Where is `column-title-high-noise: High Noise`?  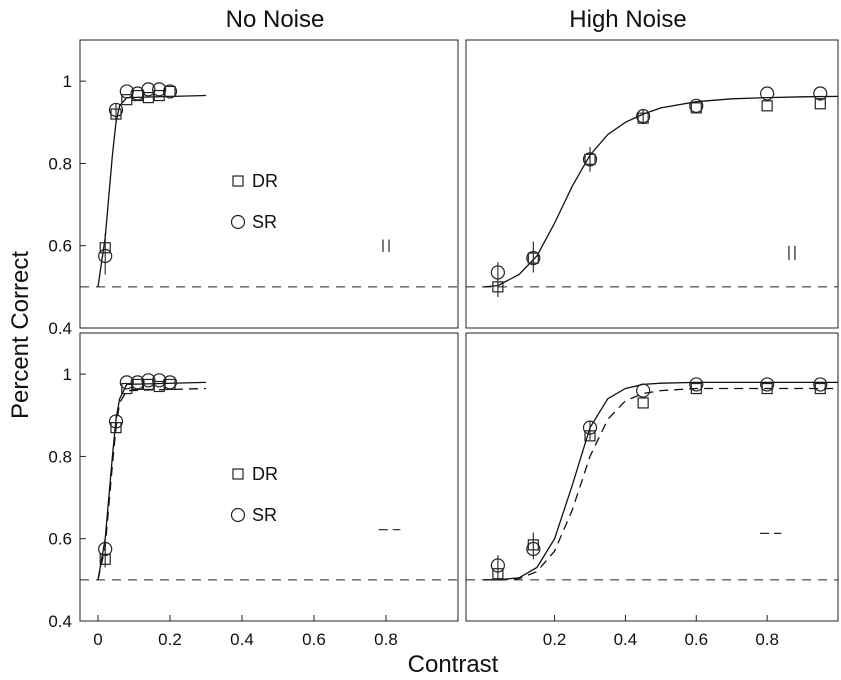
column-title-high-noise: High Noise is located at coordinates (627, 19).